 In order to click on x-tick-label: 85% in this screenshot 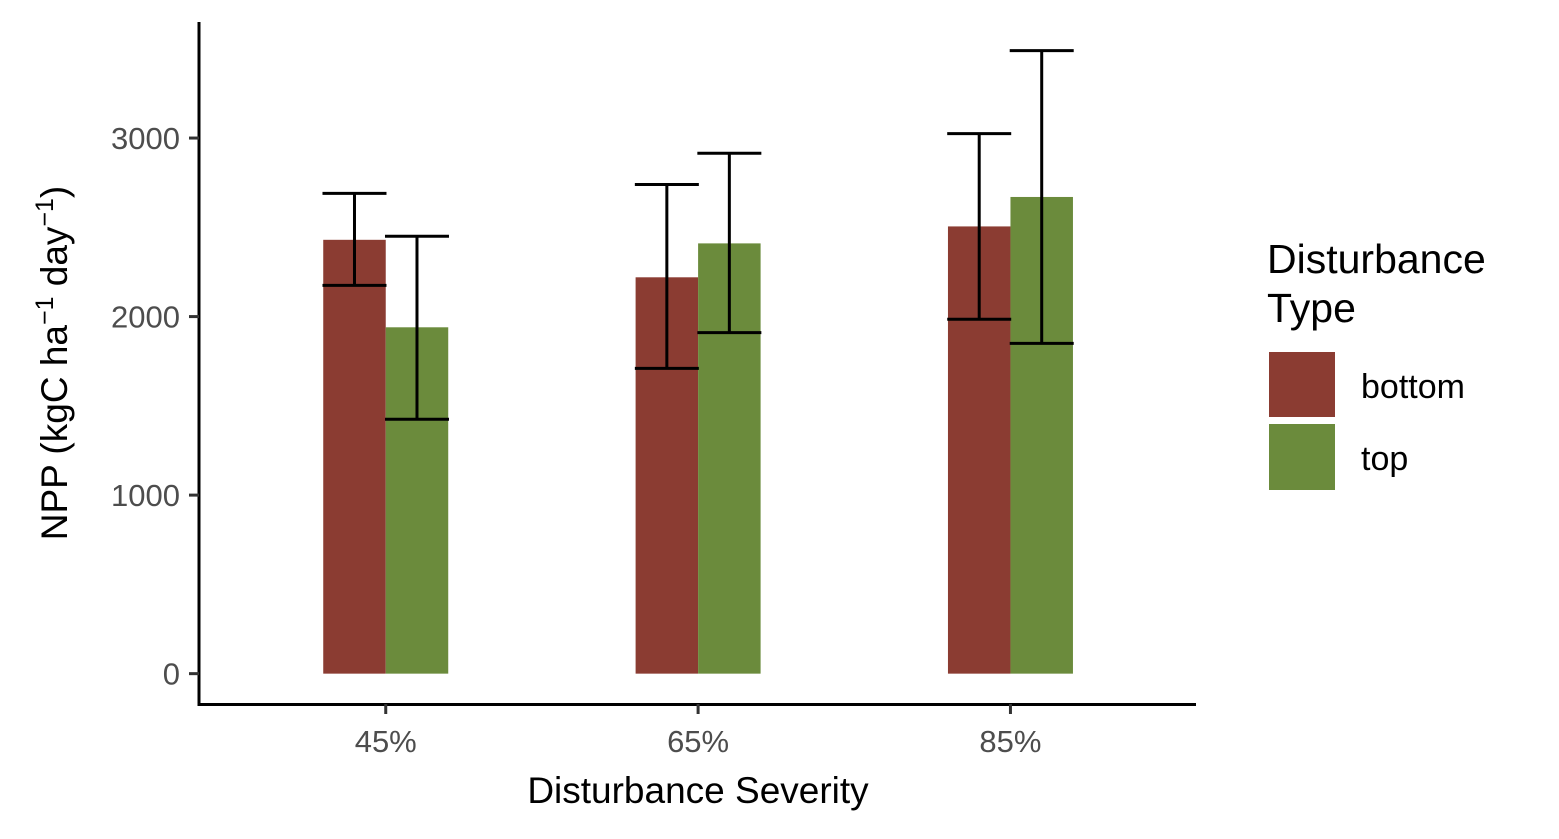, I will do `click(1010, 741)`.